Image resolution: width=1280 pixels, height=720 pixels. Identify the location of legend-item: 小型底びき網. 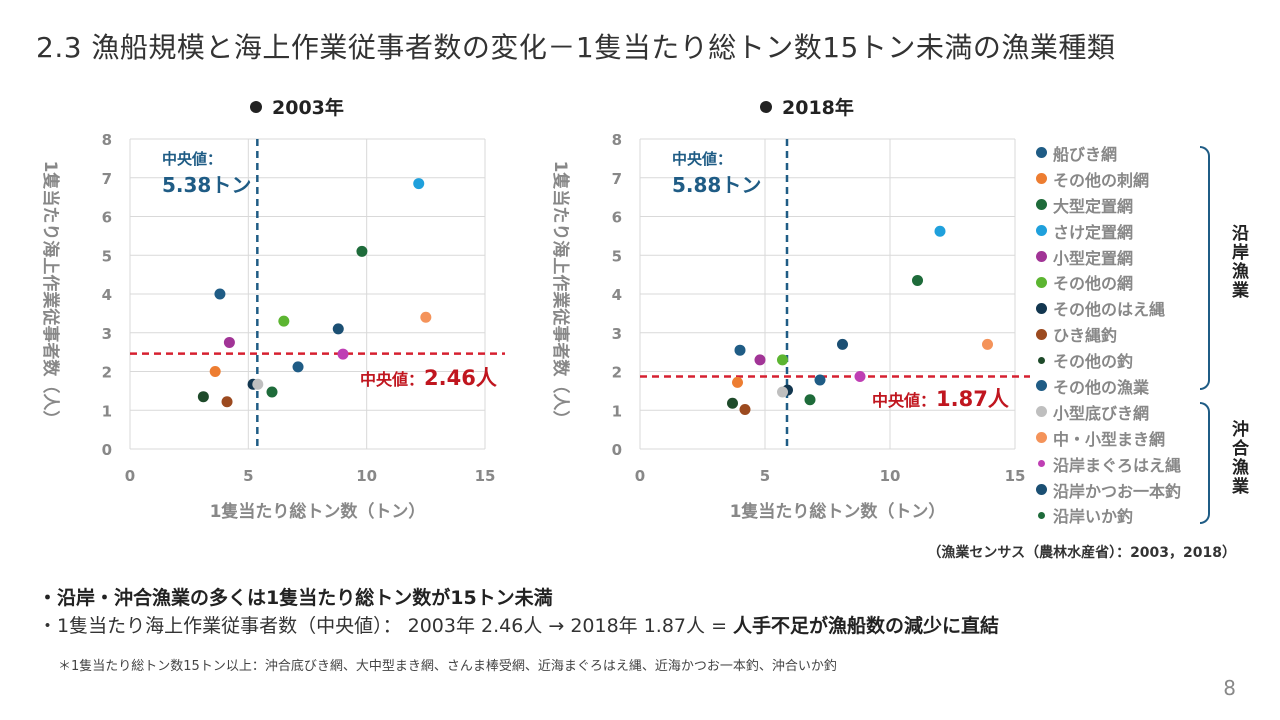
(1131, 412).